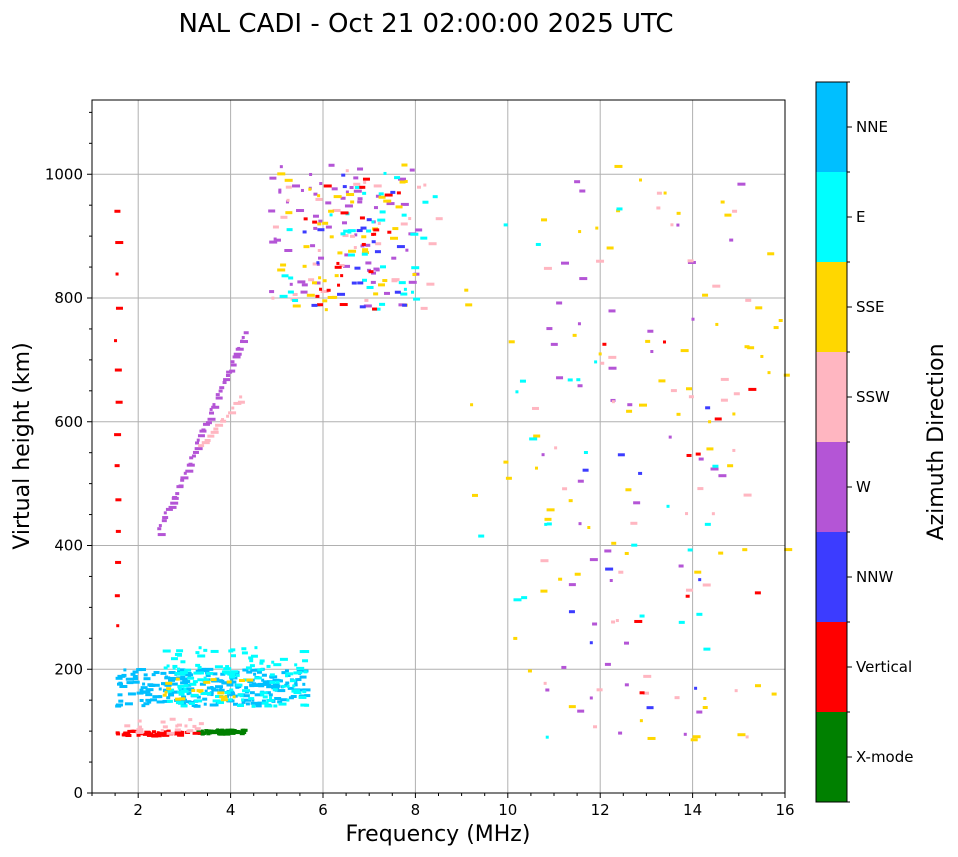 This screenshot has width=958, height=857. I want to click on x-tick-label: 16, so click(784, 810).